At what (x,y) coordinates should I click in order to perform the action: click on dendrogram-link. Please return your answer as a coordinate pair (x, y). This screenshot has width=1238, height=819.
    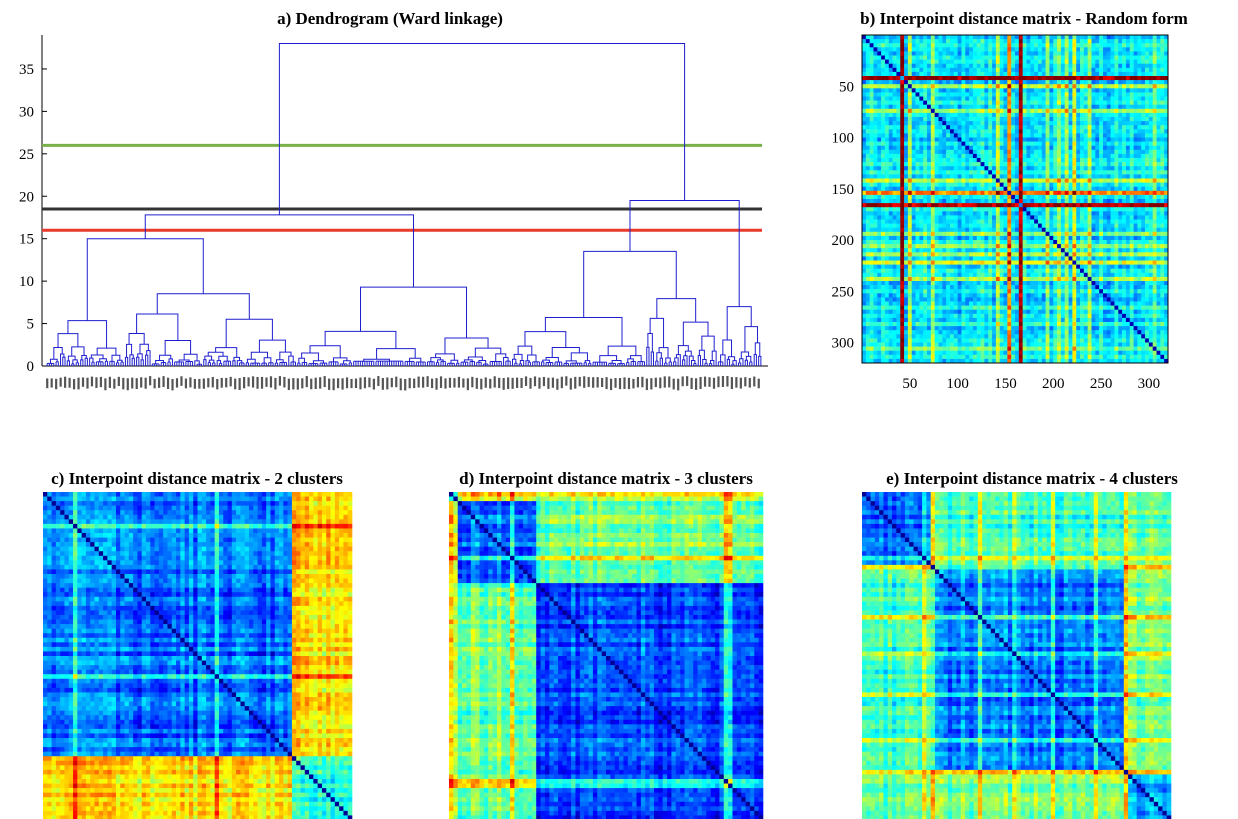
    Looking at the image, I should click on (103, 360).